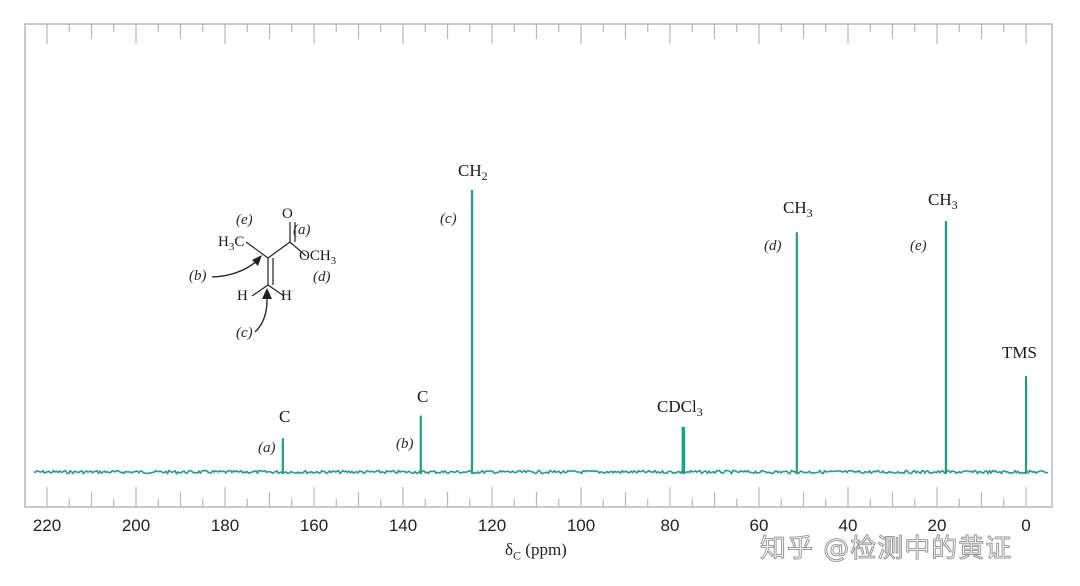 The height and width of the screenshot is (586, 1080). What do you see at coordinates (886, 549) in the screenshot?
I see `watermark: 知乎 @检测中的黄证` at bounding box center [886, 549].